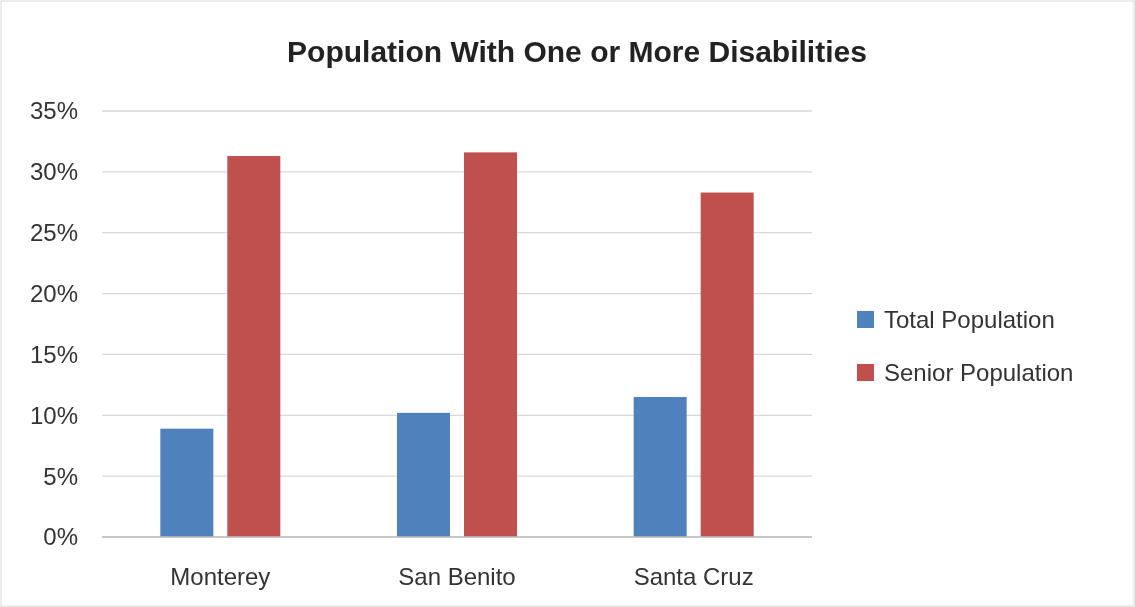  Describe the element at coordinates (53, 354) in the screenshot. I see `y-tick-label: 15%` at that location.